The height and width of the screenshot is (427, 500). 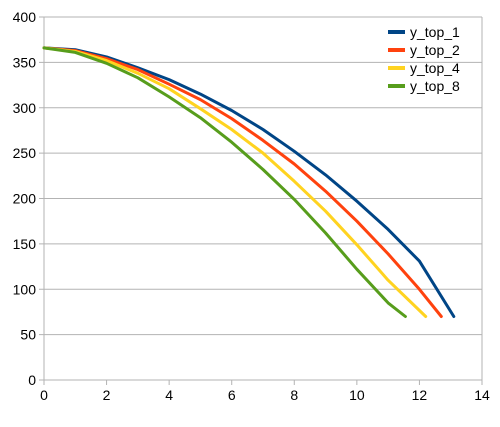 What do you see at coordinates (435, 32) in the screenshot?
I see `legend-label-y_top_1: y_top_1` at bounding box center [435, 32].